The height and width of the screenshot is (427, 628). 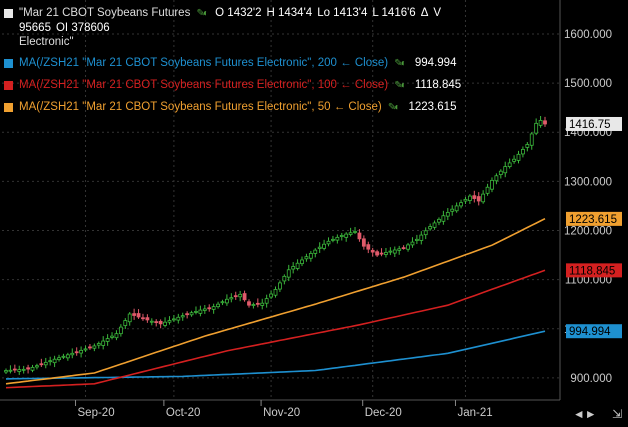 I want to click on x-tick-label: Oct-20, so click(x=183, y=413).